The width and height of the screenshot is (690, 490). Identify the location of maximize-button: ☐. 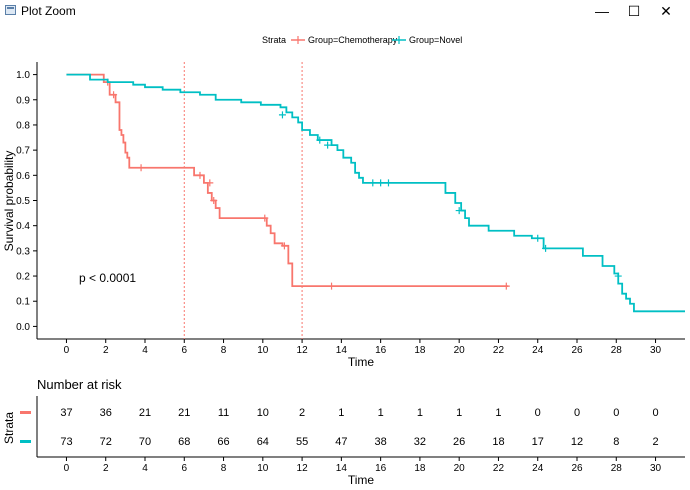
(634, 11).